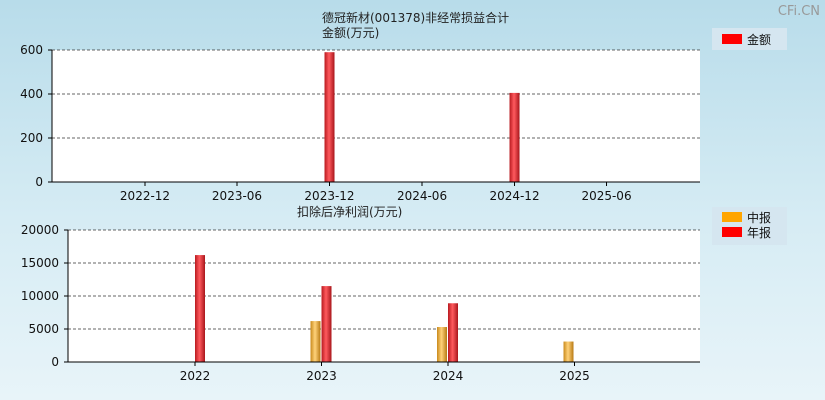 The height and width of the screenshot is (400, 825). I want to click on chart-bottom-legend: 中报 年报, so click(749, 226).